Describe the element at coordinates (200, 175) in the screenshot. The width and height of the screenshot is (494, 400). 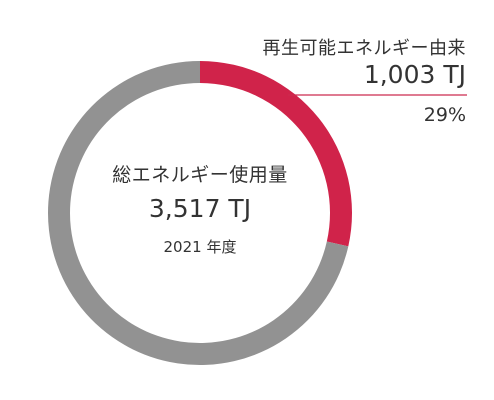
I see `total-label: 総エネルギー使用量` at that location.